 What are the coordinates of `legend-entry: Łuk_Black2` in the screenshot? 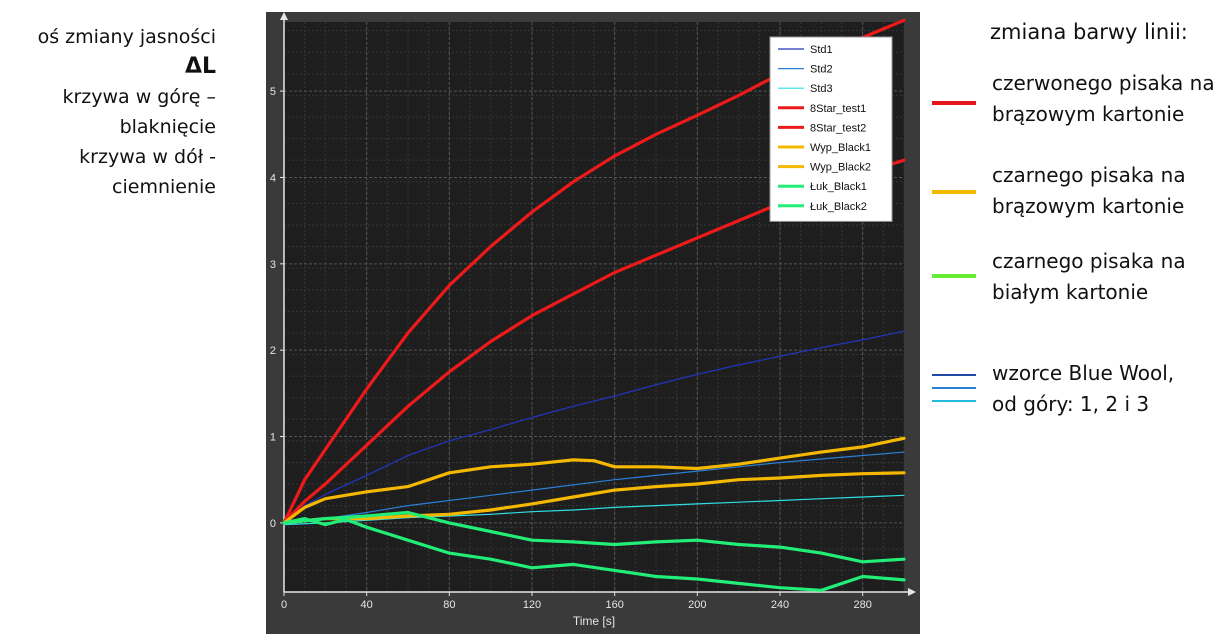 It's located at (838, 207).